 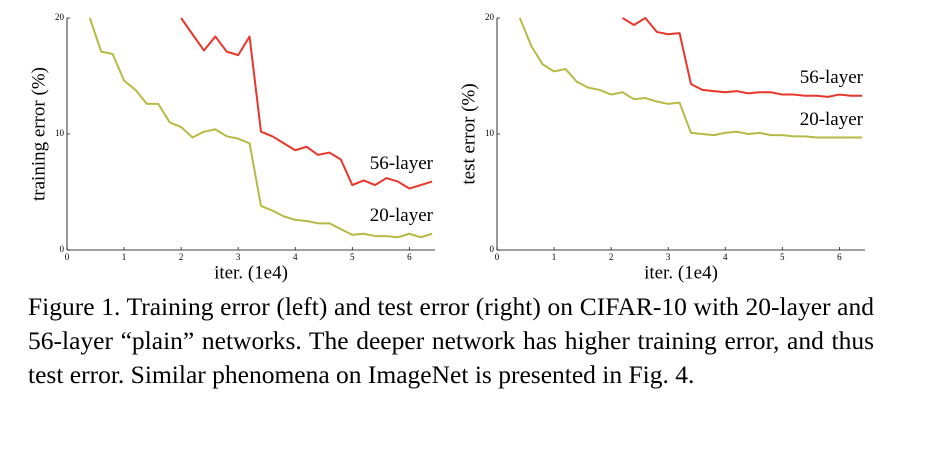 I want to click on y-axis-label: test error (%), so click(x=468, y=133).